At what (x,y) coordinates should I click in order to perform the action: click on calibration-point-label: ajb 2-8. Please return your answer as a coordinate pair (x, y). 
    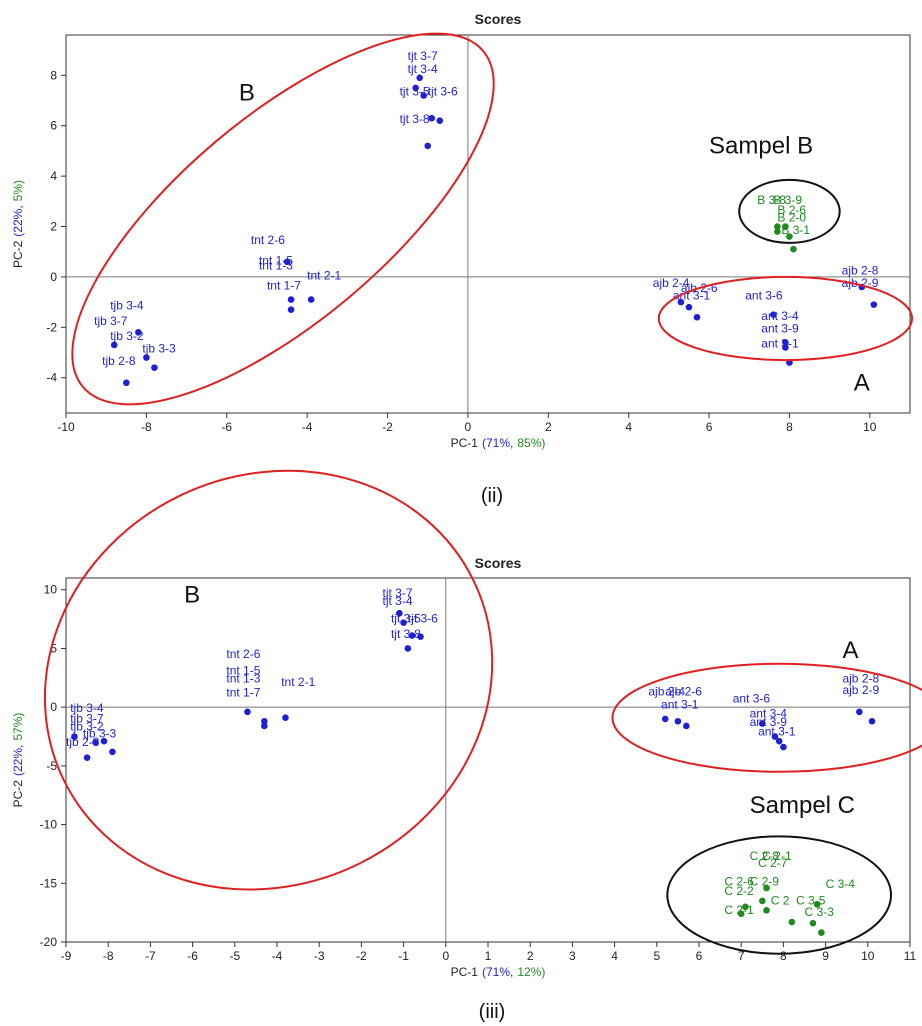
    Looking at the image, I should click on (860, 270).